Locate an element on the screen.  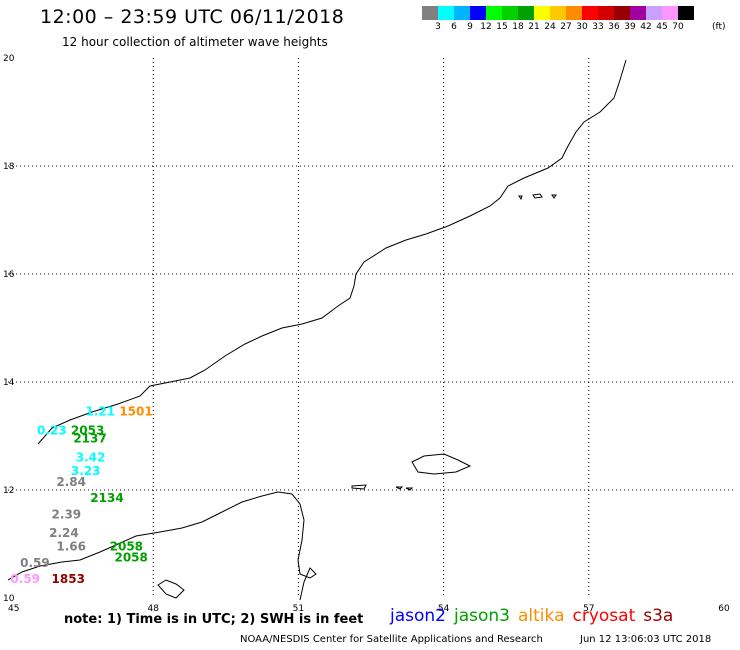
longitude-tick-label: 60 is located at coordinates (724, 609).